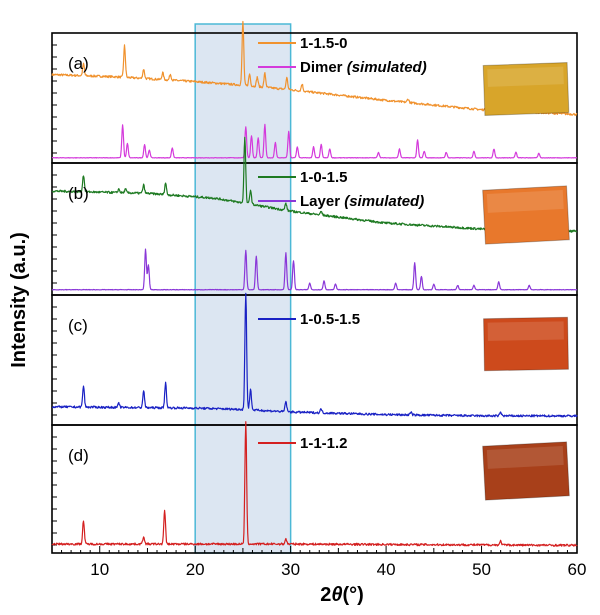 The width and height of the screenshot is (600, 615). Describe the element at coordinates (352, 595) in the screenshot. I see `x-axis-title-unit: (°)` at that location.